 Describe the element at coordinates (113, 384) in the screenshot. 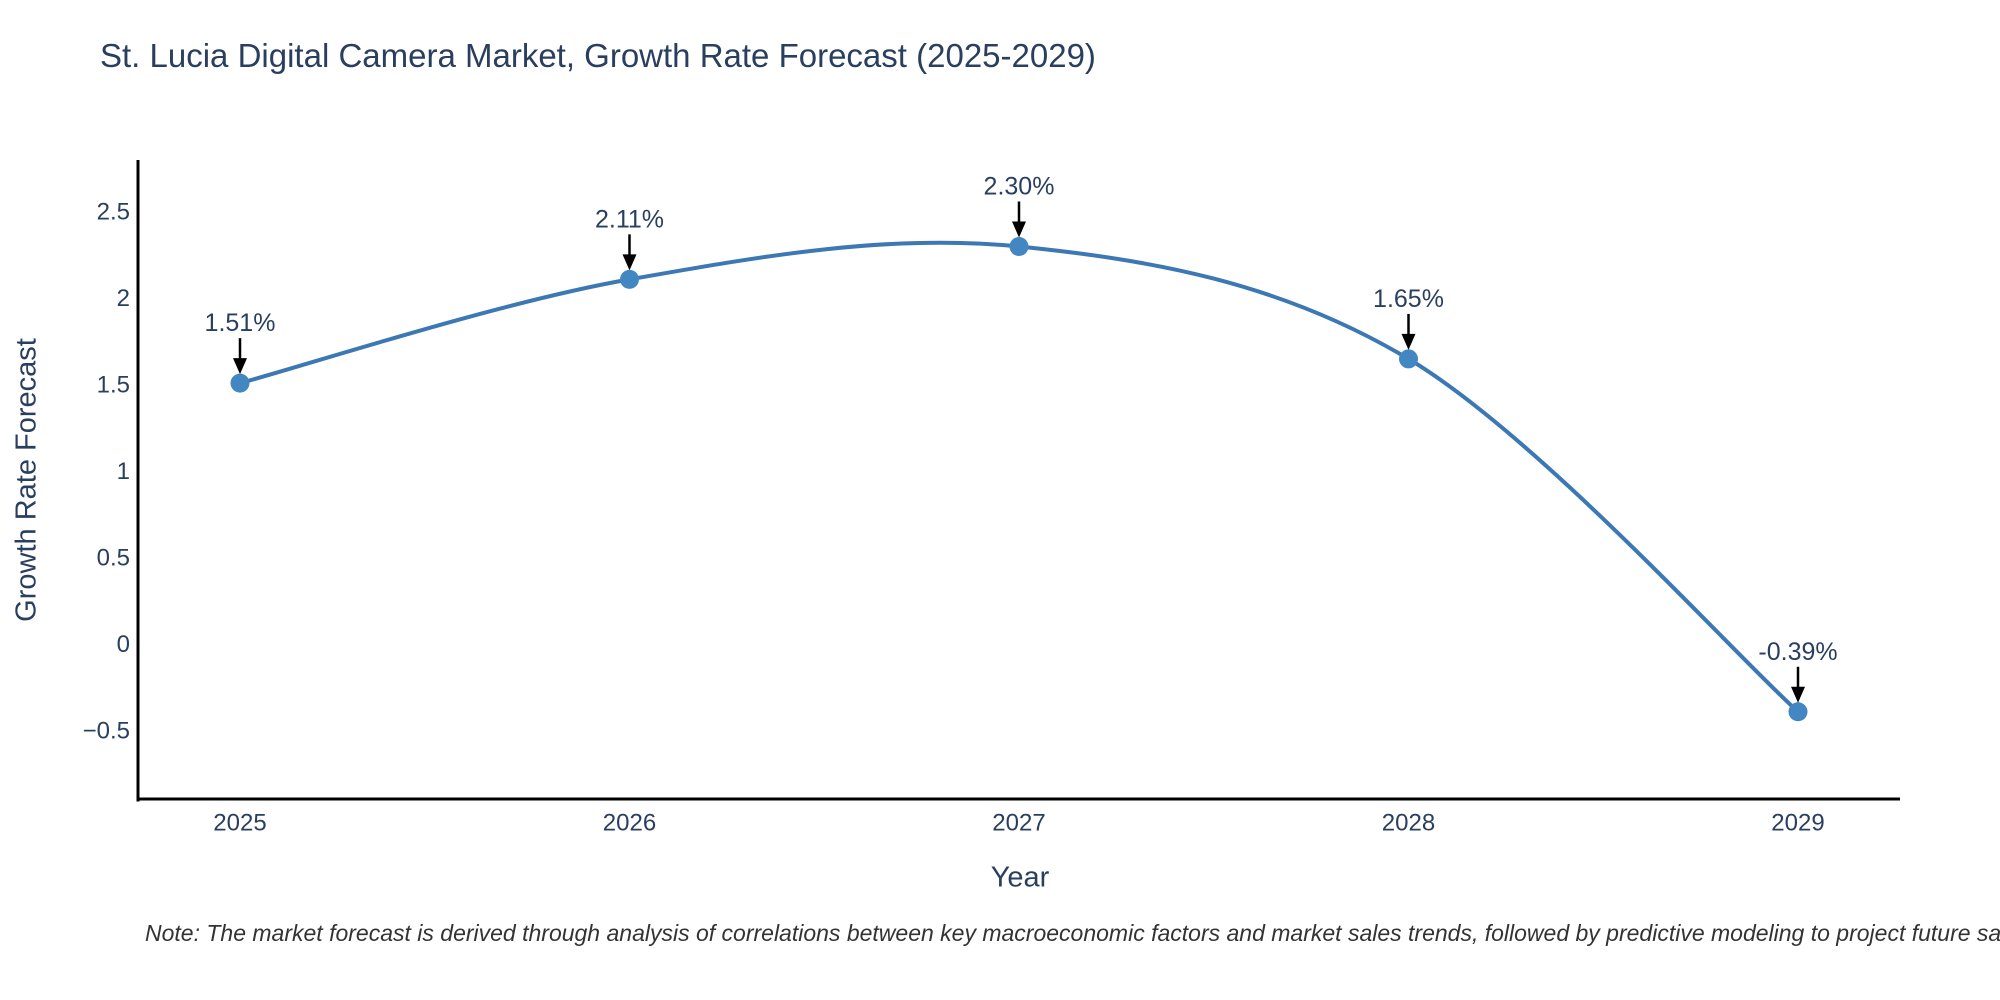

I see `y-tick-label: 1.5` at that location.